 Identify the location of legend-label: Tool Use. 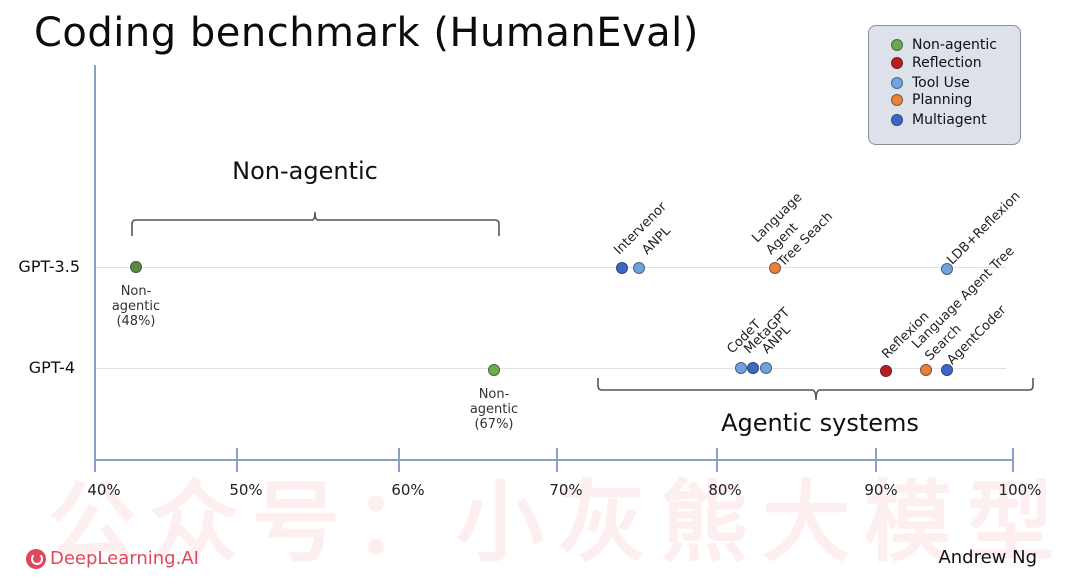
(941, 83).